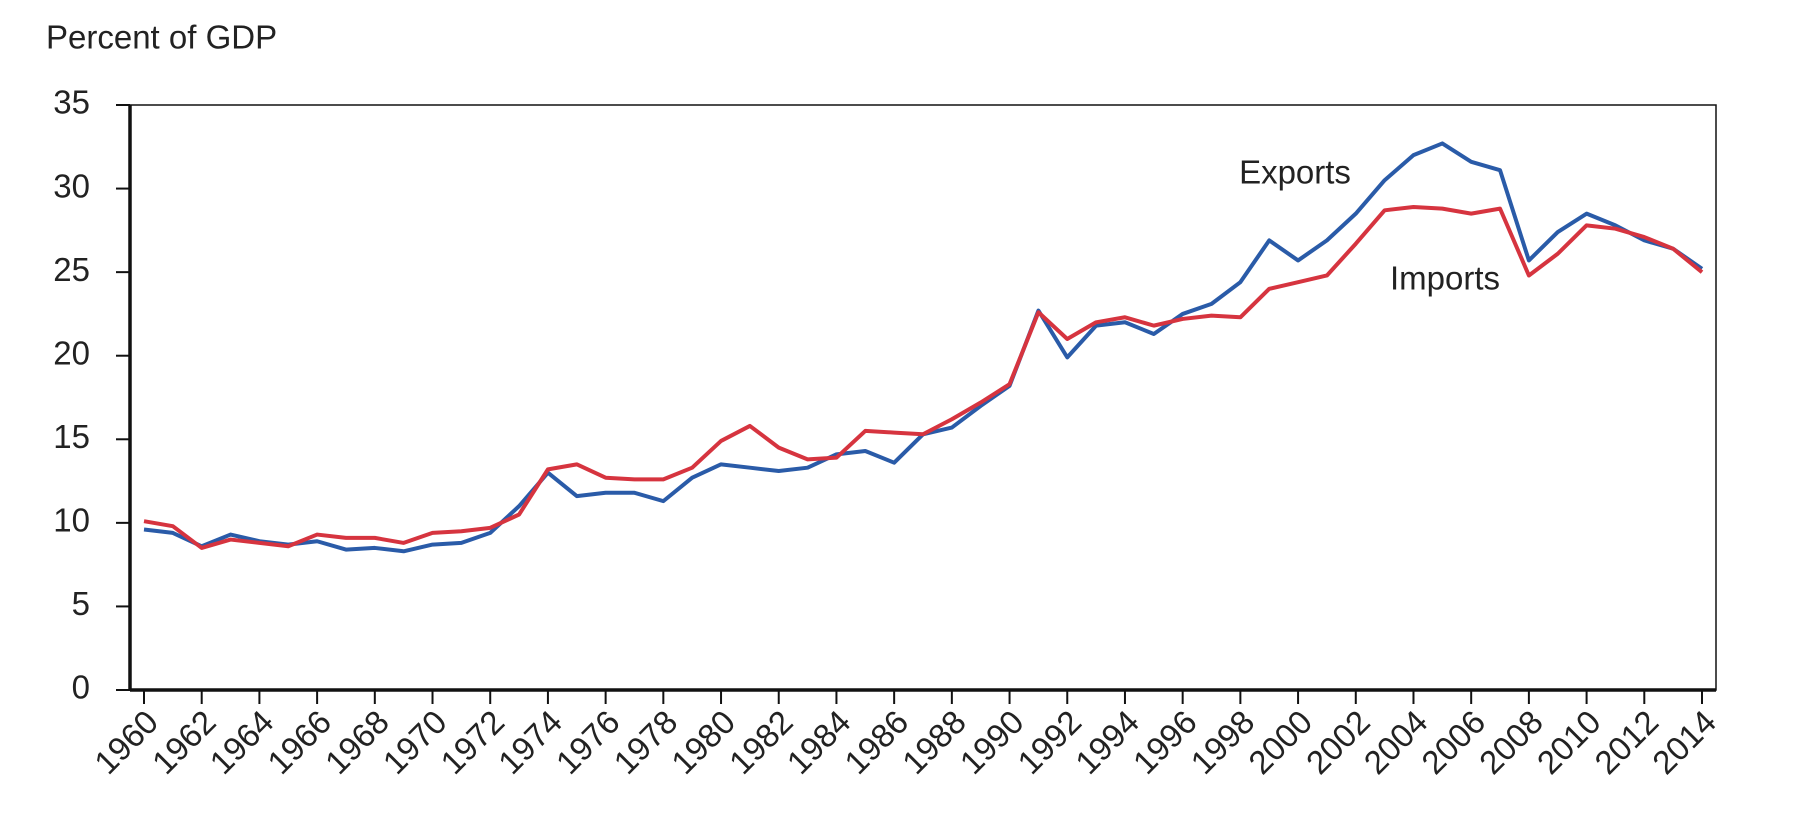 The width and height of the screenshot is (1804, 830). What do you see at coordinates (71, 185) in the screenshot?
I see `y-tick-label: 30` at bounding box center [71, 185].